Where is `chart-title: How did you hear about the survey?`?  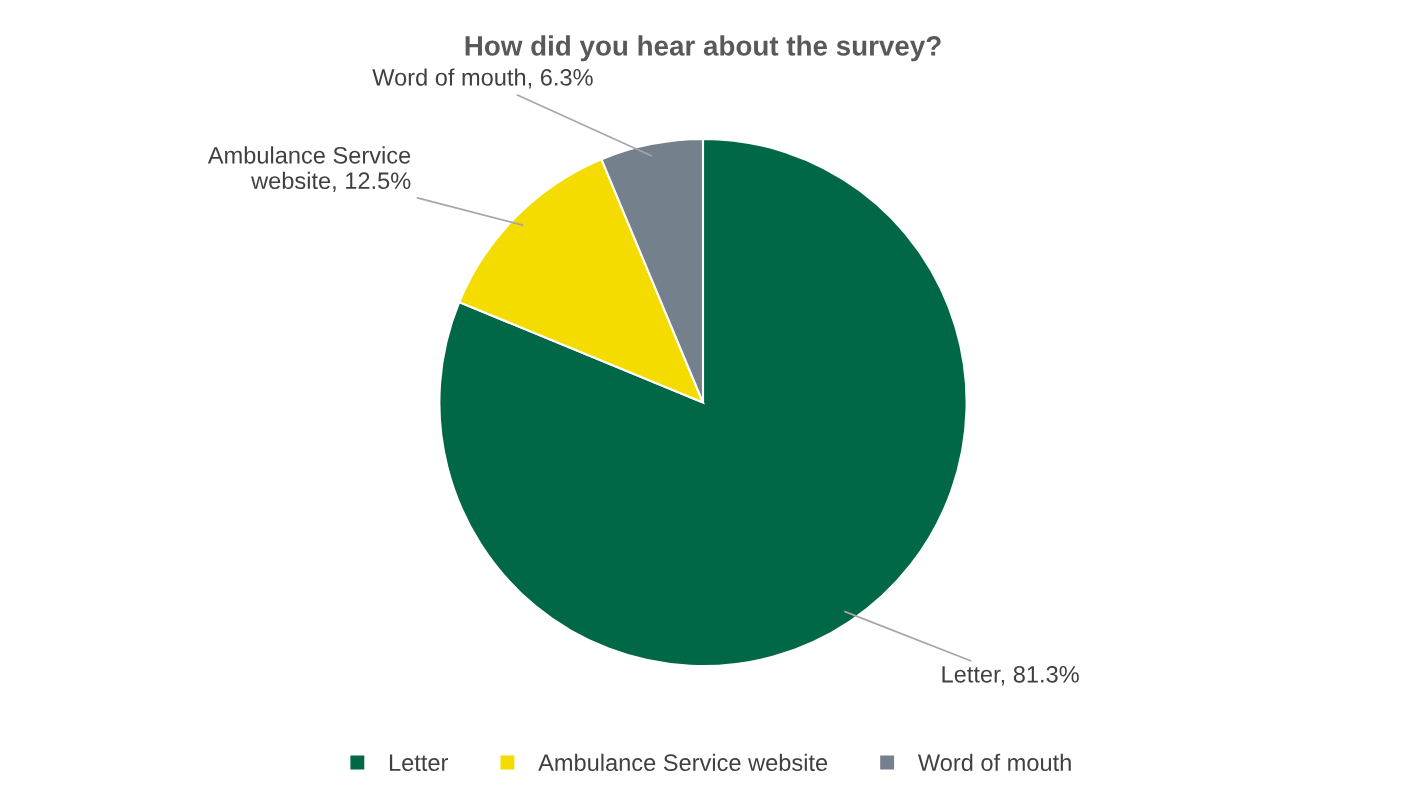 chart-title: How did you hear about the survey? is located at coordinates (703, 48).